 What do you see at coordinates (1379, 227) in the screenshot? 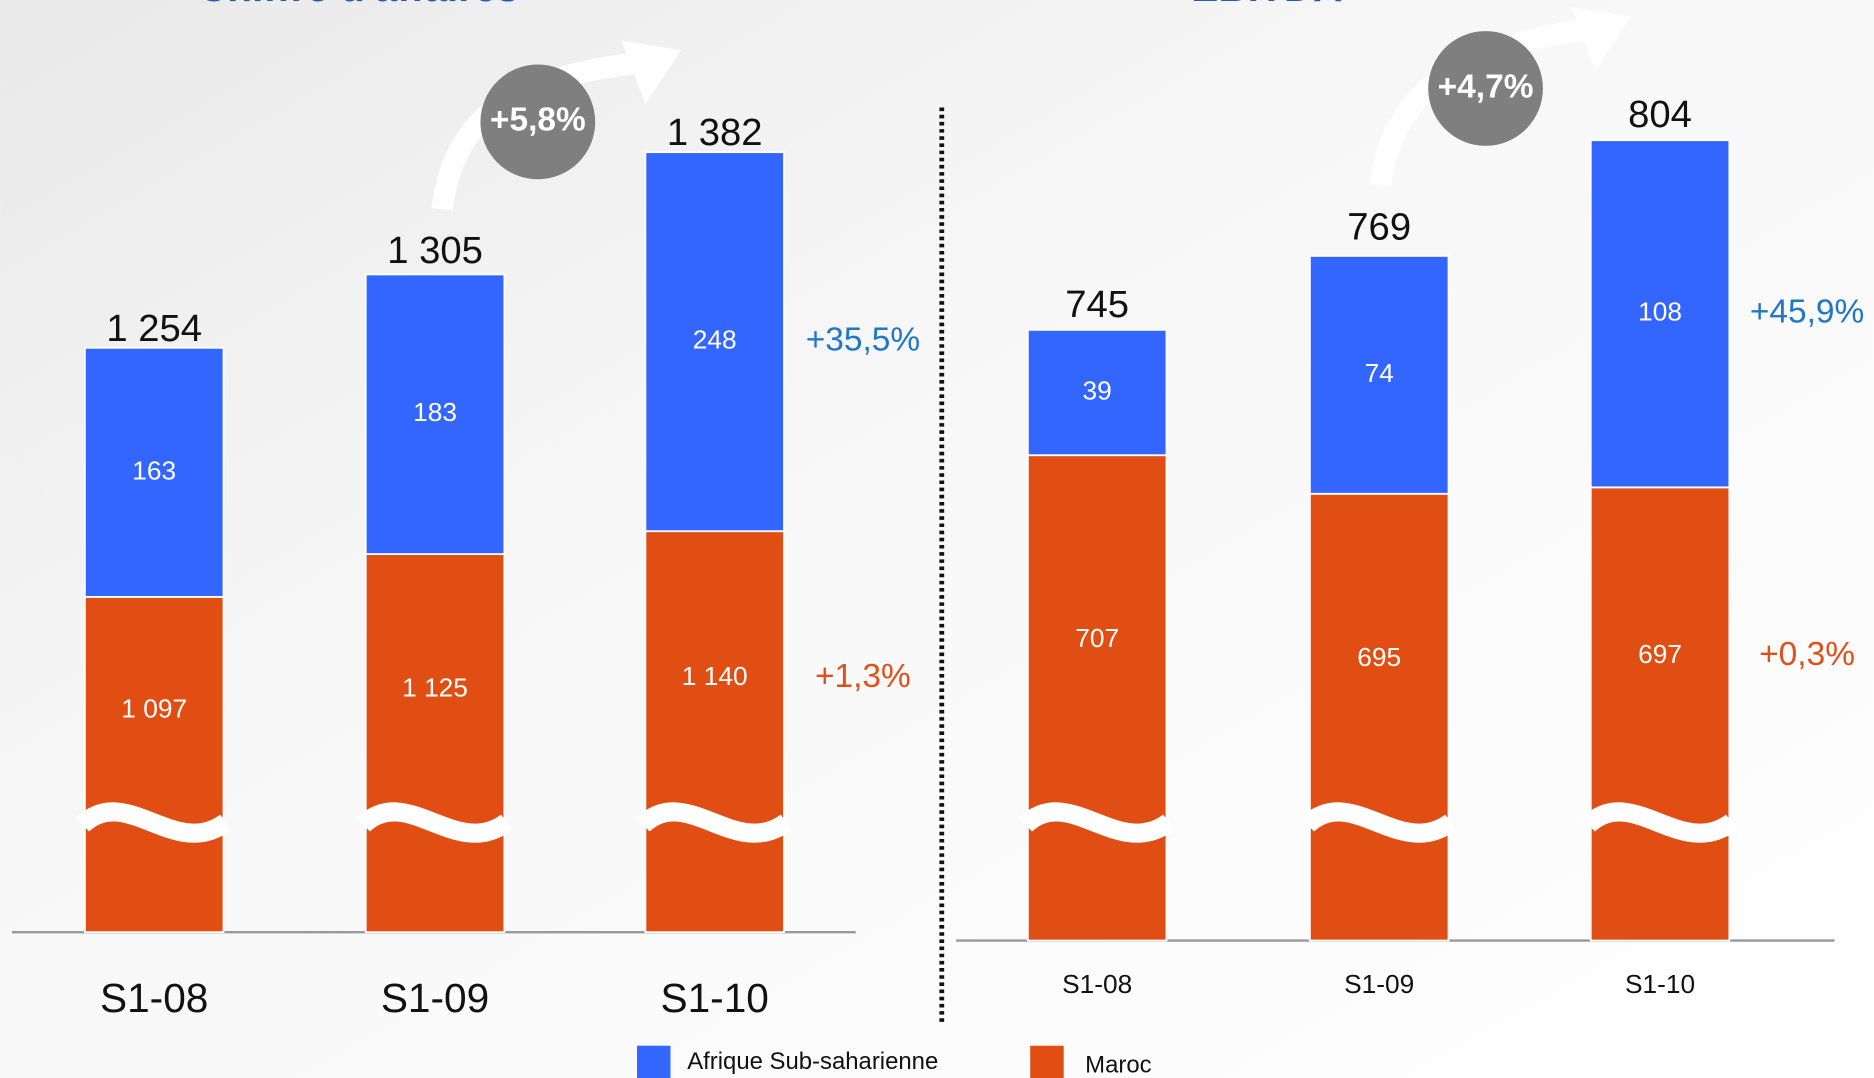
I see `total-label: 769` at bounding box center [1379, 227].